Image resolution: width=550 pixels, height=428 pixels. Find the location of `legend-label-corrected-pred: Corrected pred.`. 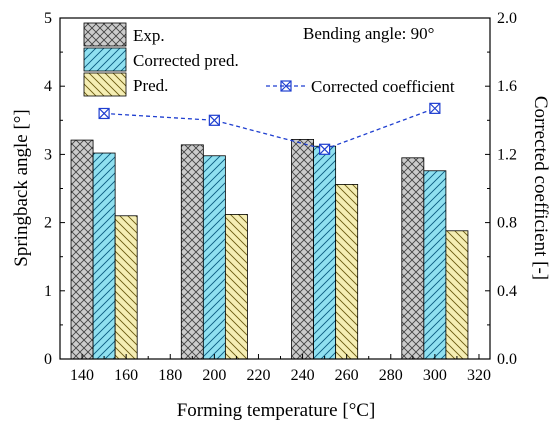

legend-label-corrected-pred: Corrected pred. is located at coordinates (186, 60).